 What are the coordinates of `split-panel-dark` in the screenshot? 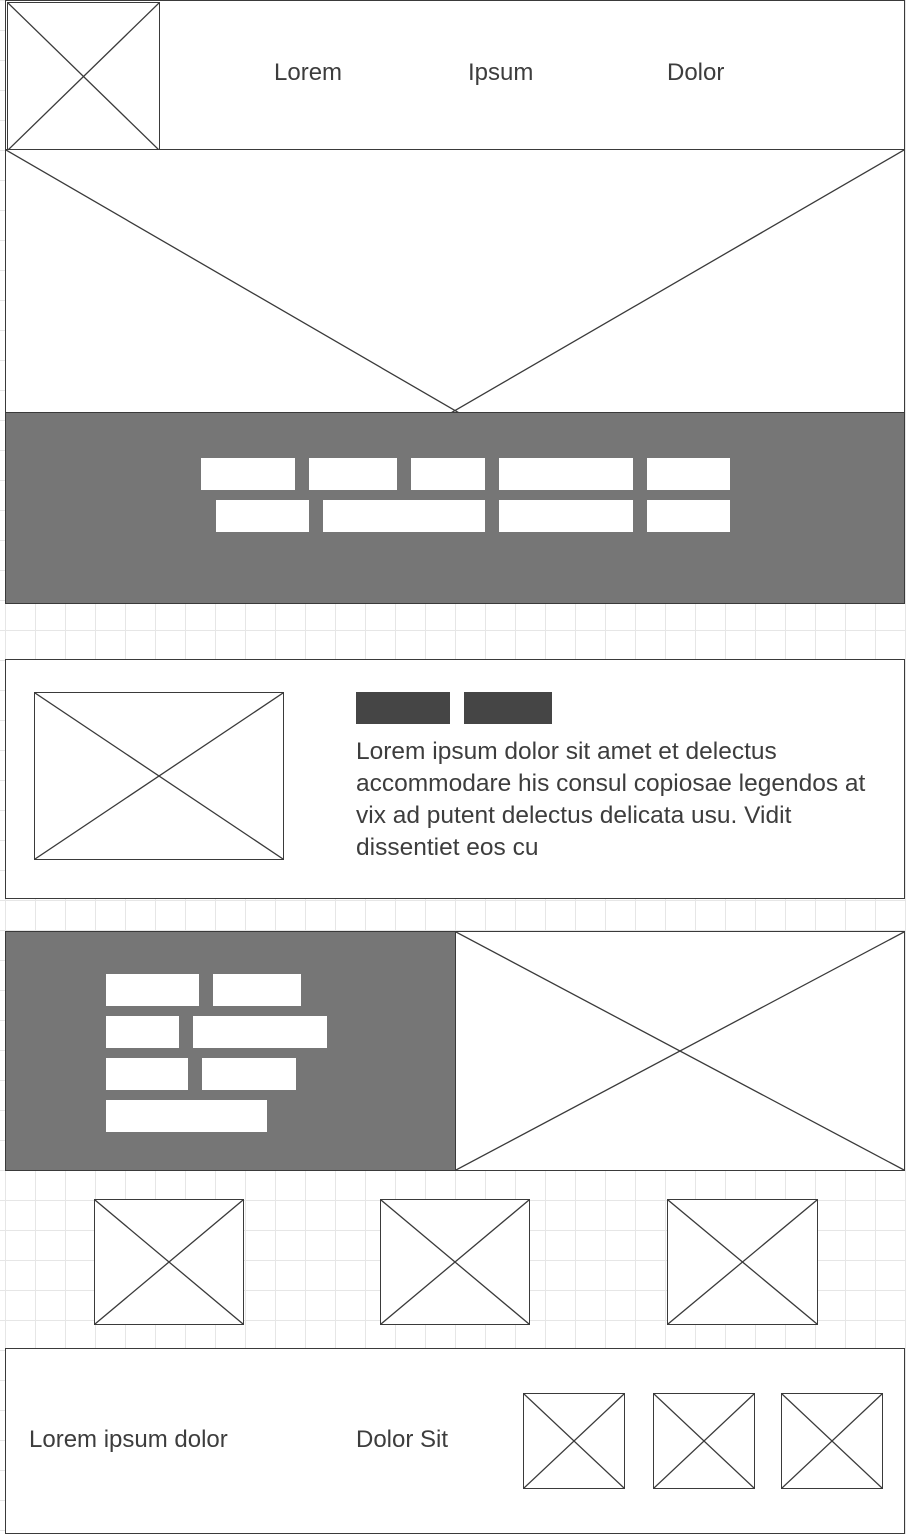 It's located at (231, 1051).